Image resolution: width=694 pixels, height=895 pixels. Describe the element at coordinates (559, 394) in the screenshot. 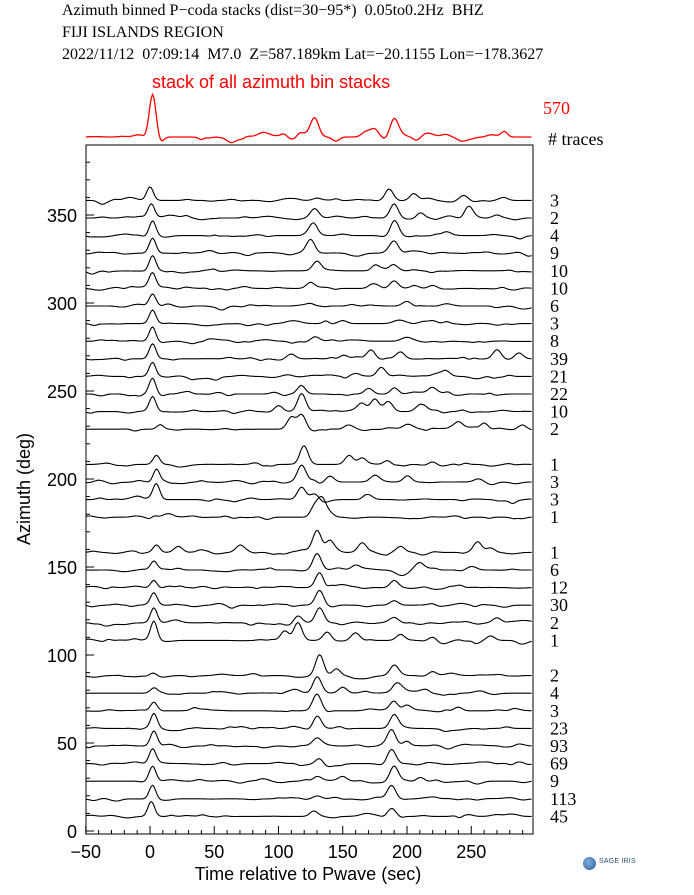

I see `trace-count-label: 22` at that location.